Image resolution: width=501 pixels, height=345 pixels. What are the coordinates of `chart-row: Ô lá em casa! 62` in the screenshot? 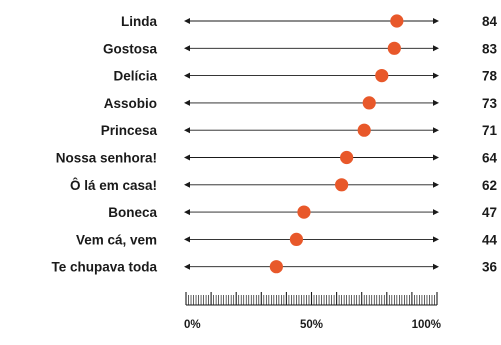 It's located at (283, 185).